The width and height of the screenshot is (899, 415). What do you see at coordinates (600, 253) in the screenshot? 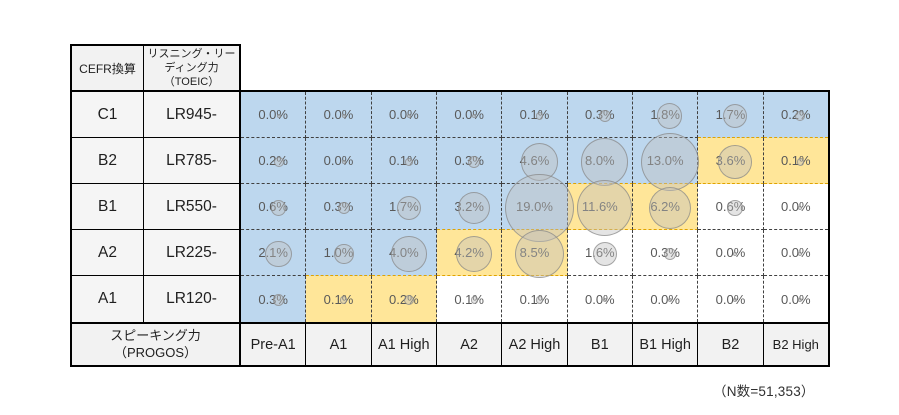
I see `matrix-cell: 1.6%` at bounding box center [600, 253].